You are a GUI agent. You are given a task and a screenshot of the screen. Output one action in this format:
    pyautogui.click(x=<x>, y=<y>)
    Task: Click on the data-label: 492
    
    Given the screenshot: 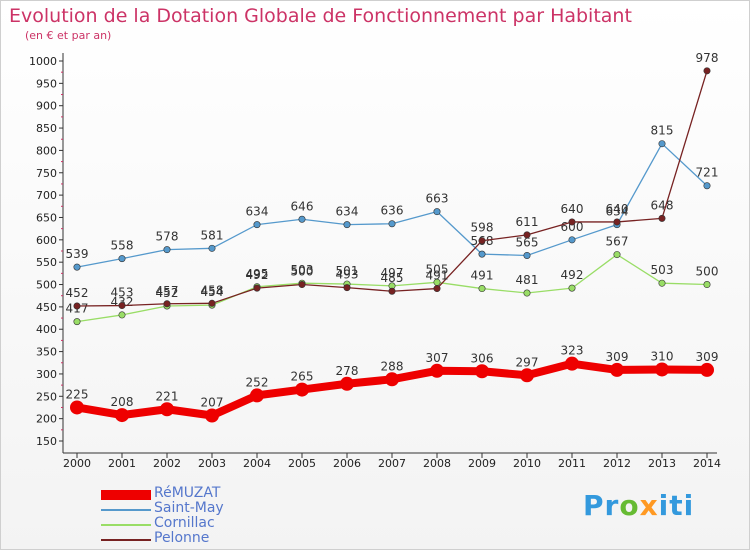 What is the action you would take?
    pyautogui.click(x=572, y=275)
    